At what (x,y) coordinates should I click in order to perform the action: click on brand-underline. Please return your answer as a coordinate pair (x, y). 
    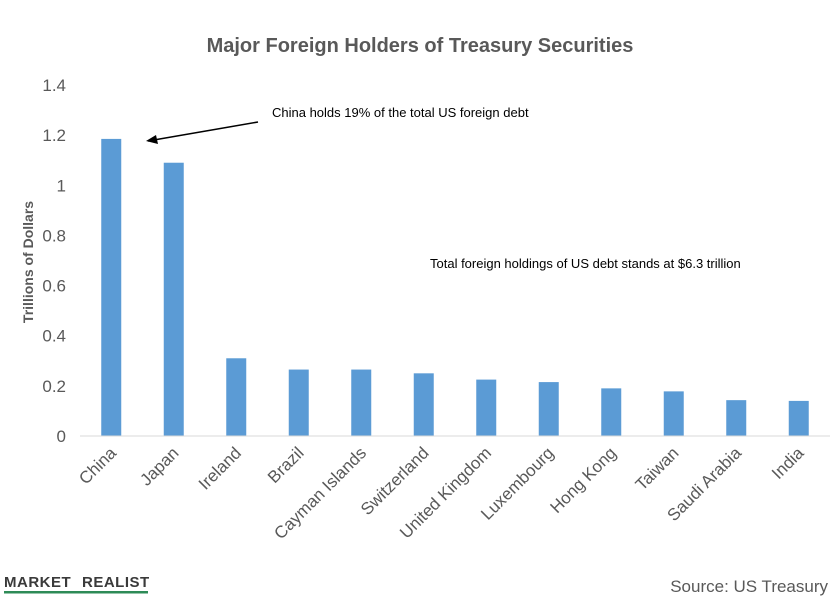
    Looking at the image, I should click on (76, 592).